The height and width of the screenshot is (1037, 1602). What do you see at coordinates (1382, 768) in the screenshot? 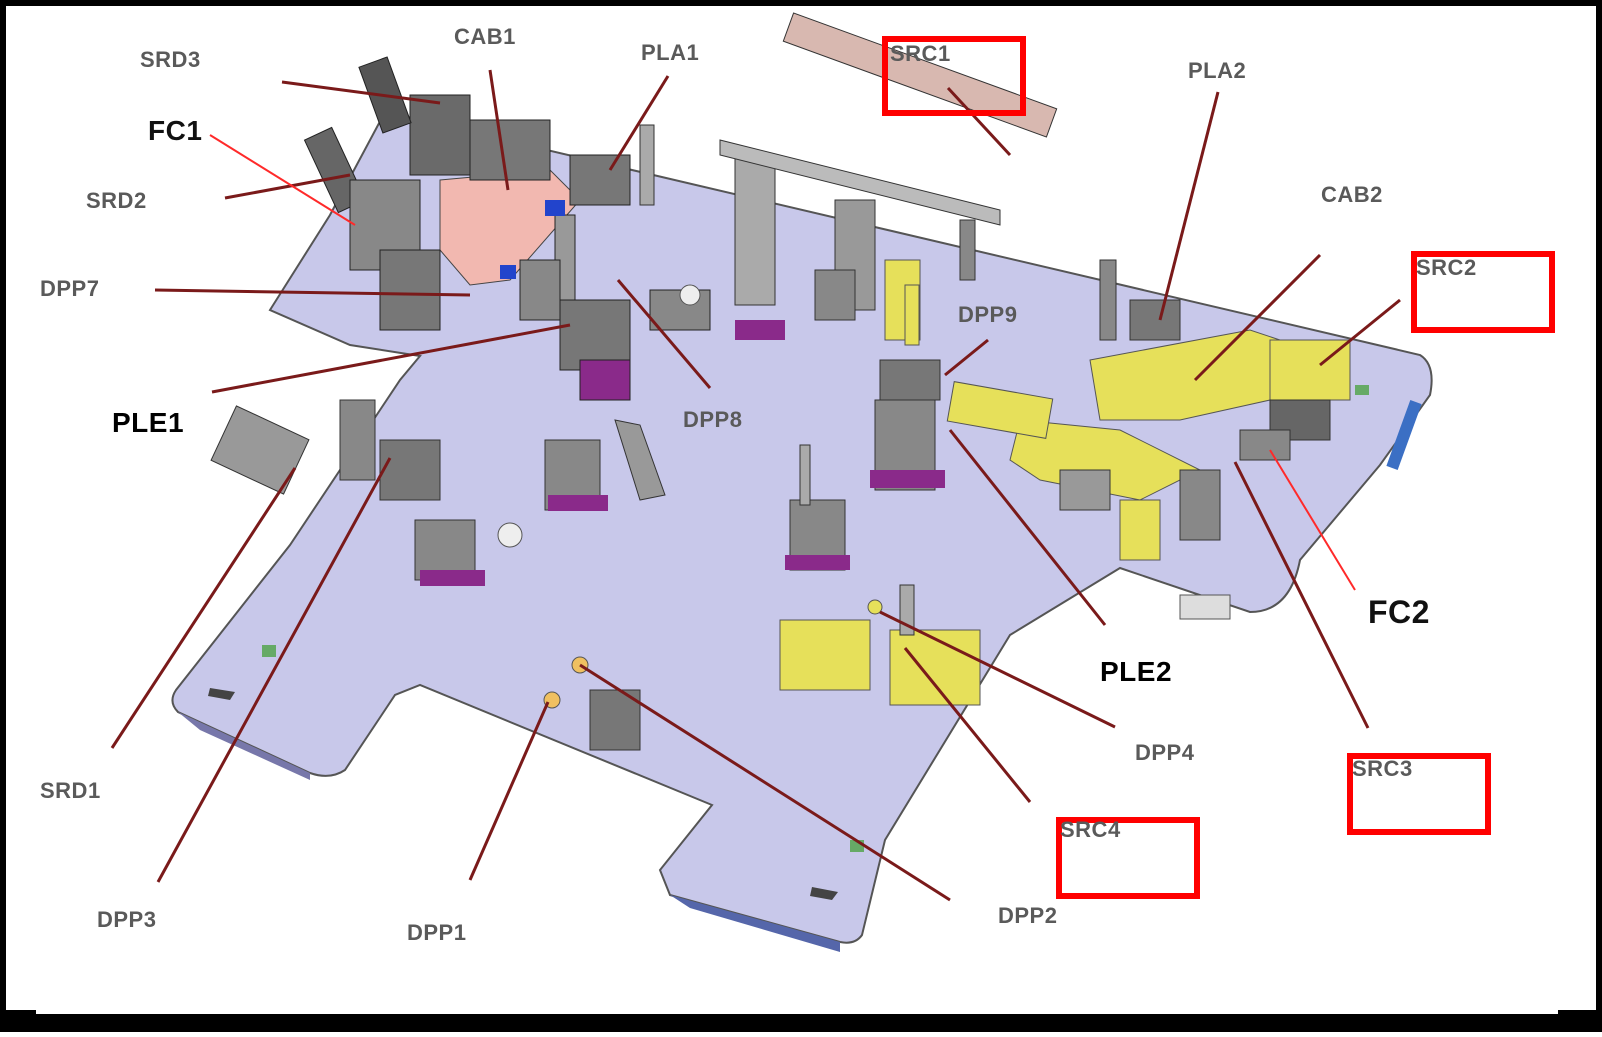
I see `label-src3: SRC3` at bounding box center [1382, 768].